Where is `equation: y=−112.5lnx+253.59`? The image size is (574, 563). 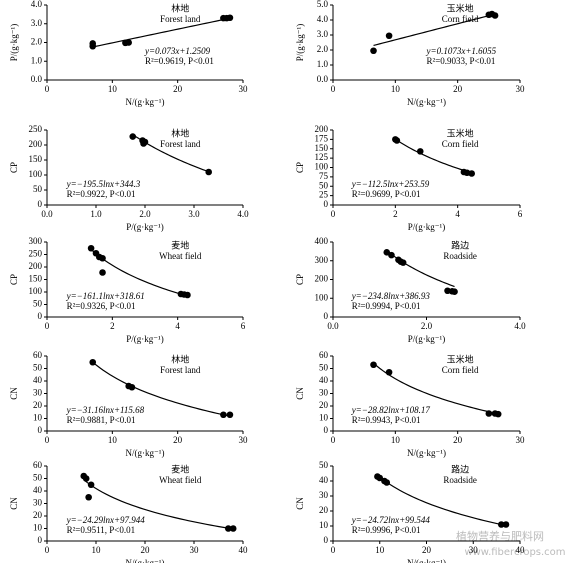 equation: y=−112.5lnx+253.59 is located at coordinates (390, 184).